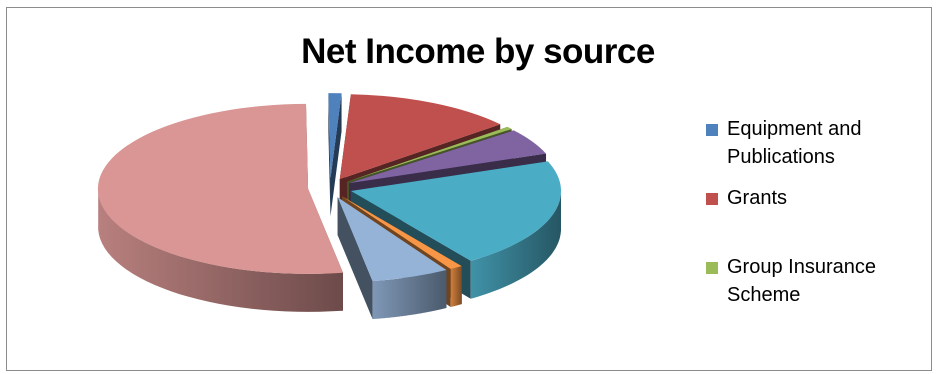  What do you see at coordinates (712, 199) in the screenshot?
I see `legend-swatch-grants` at bounding box center [712, 199].